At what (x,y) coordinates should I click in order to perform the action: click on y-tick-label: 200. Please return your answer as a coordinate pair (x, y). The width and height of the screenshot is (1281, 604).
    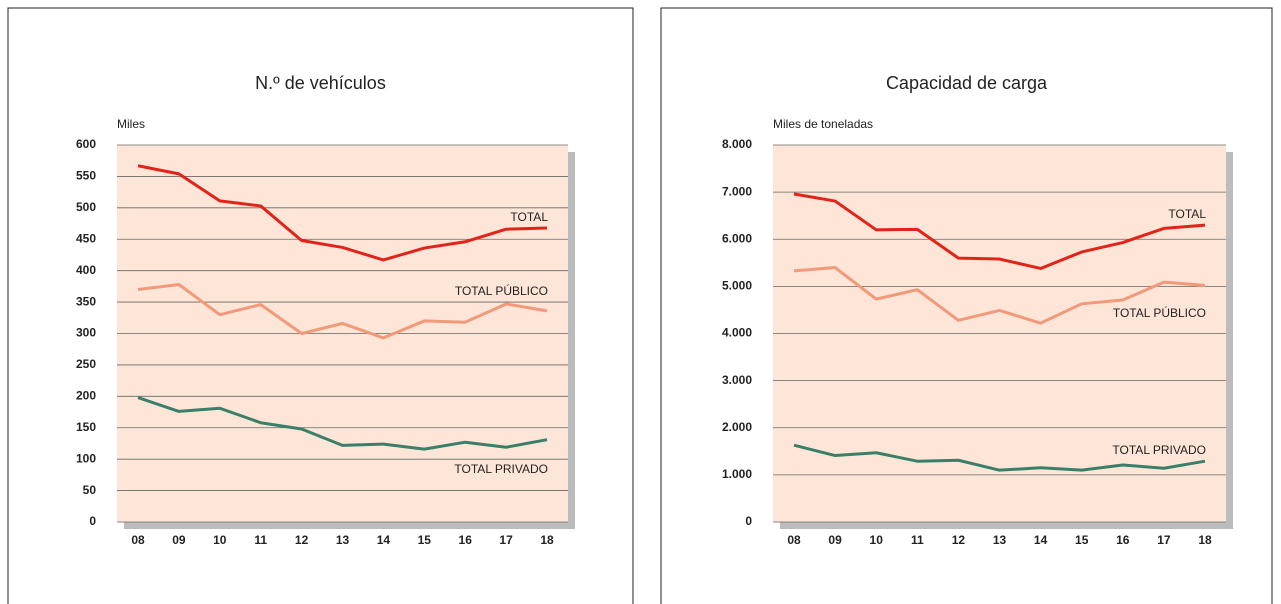
    Looking at the image, I should click on (86, 396).